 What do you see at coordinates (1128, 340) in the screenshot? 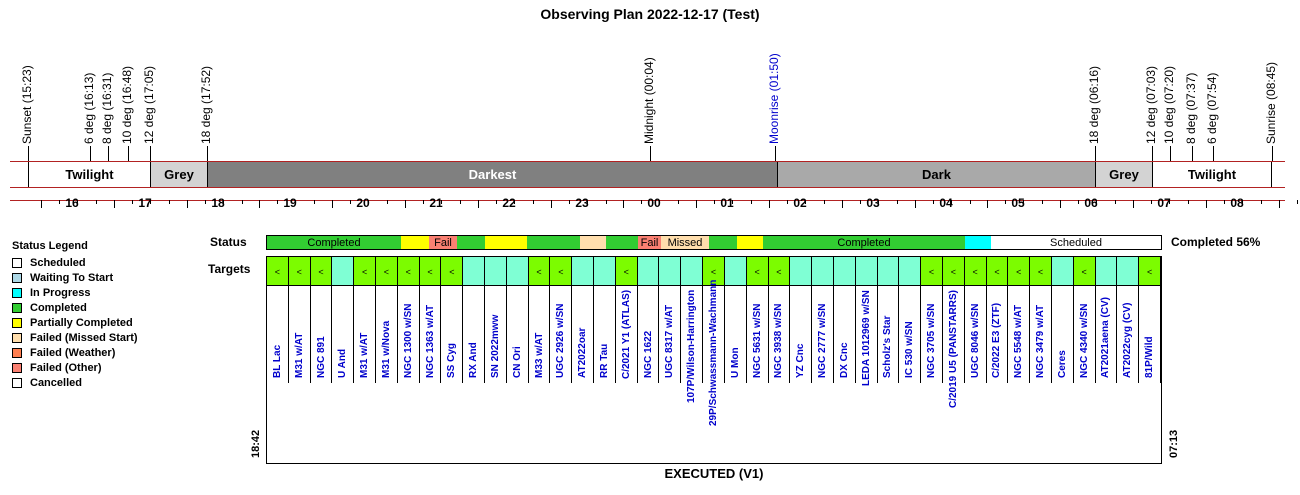
I see `target-name: AT2022cyg (CV)` at bounding box center [1128, 340].